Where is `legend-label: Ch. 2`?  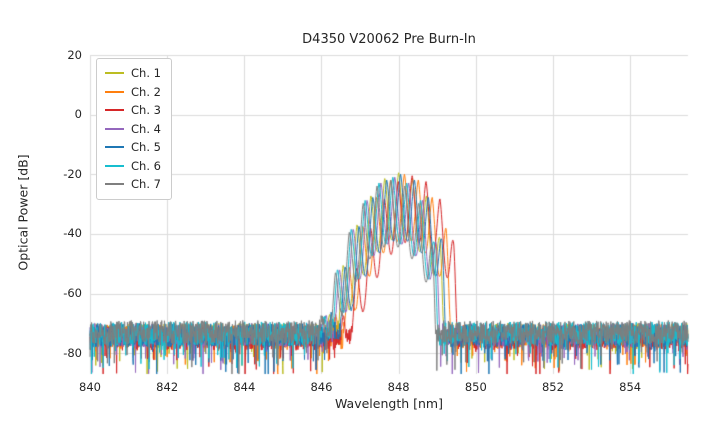
legend-label: Ch. 2 is located at coordinates (146, 91).